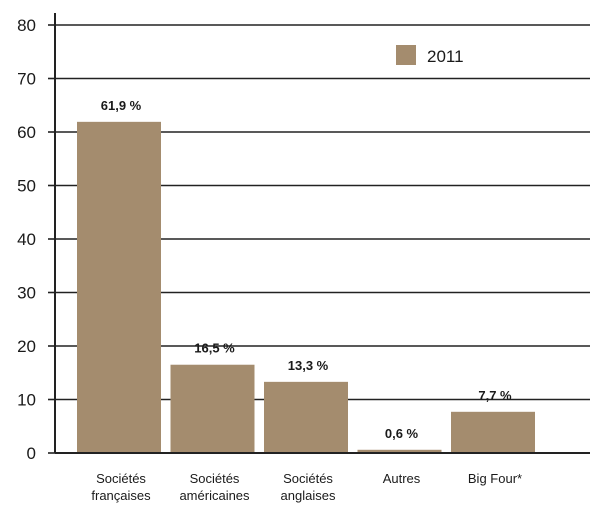  What do you see at coordinates (26, 293) in the screenshot?
I see `y-tick-label: 30` at bounding box center [26, 293].